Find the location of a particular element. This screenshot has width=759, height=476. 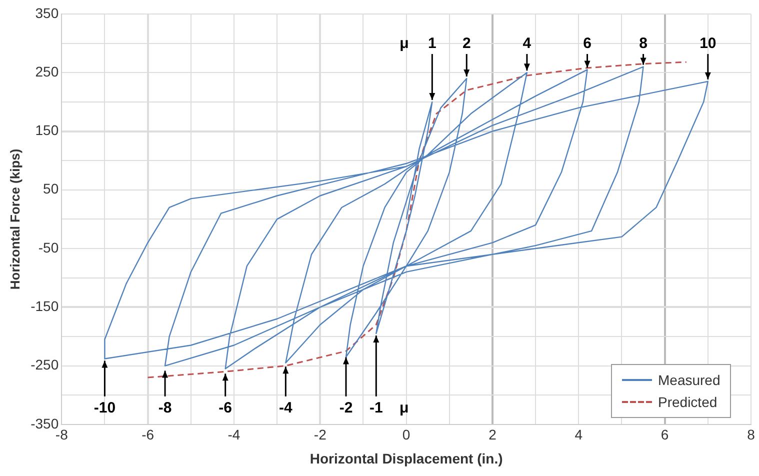

x-tick-label: 0 is located at coordinates (406, 434).